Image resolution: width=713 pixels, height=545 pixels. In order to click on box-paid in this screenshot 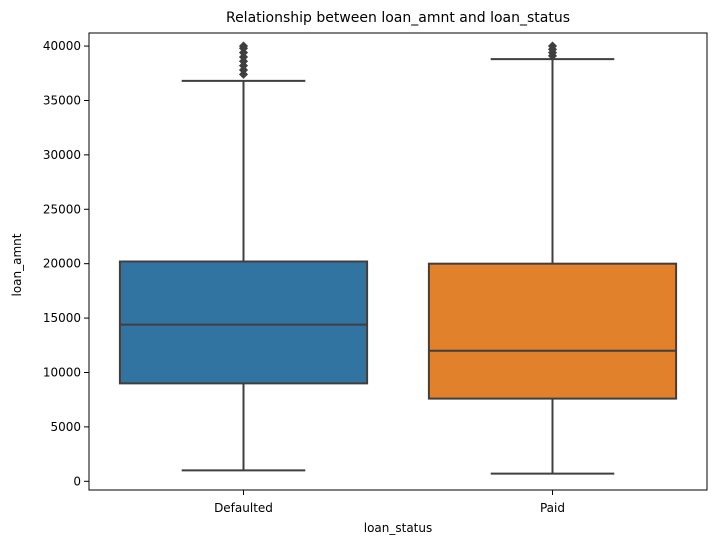, I will do `click(552, 331)`.